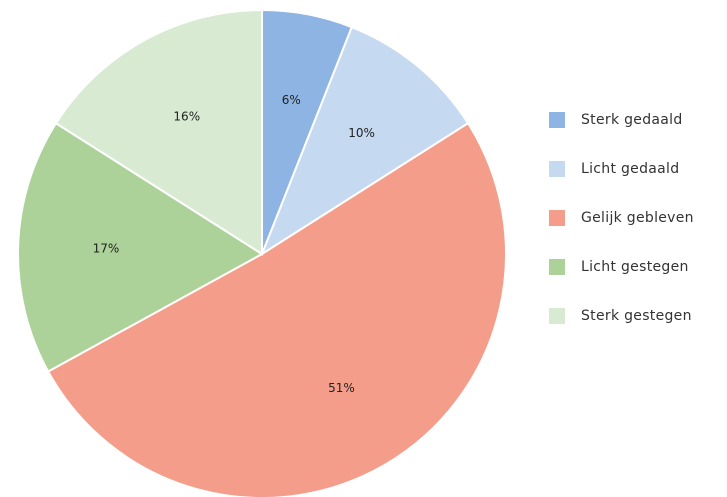 The width and height of the screenshot is (727, 497). Describe the element at coordinates (632, 120) in the screenshot. I see `legend-label: Sterk gedaald` at that location.